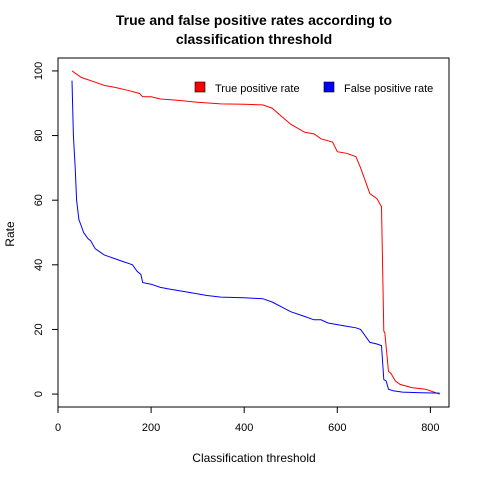 This screenshot has width=480, height=480. Describe the element at coordinates (388, 89) in the screenshot. I see `legend-label-false-positive: False positive rate` at that location.